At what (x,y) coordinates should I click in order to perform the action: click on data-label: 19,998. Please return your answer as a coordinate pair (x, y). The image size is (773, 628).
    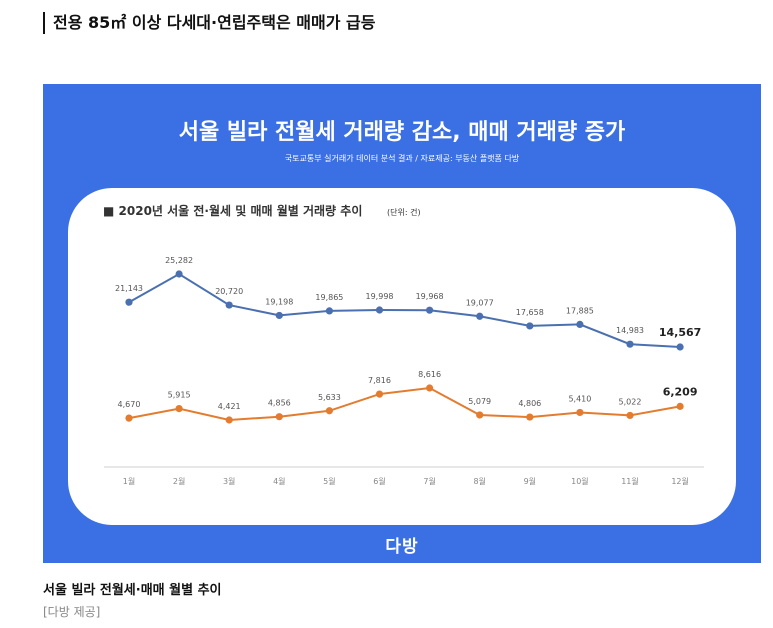
    Looking at the image, I should click on (380, 296).